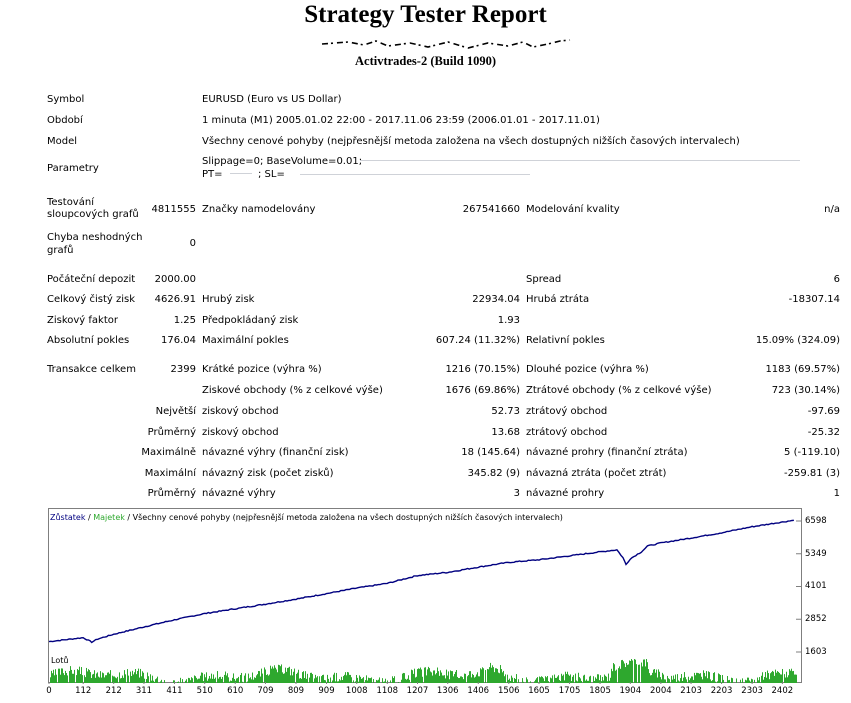 The width and height of the screenshot is (851, 703). I want to click on x-tick-label: 2004, so click(661, 691).